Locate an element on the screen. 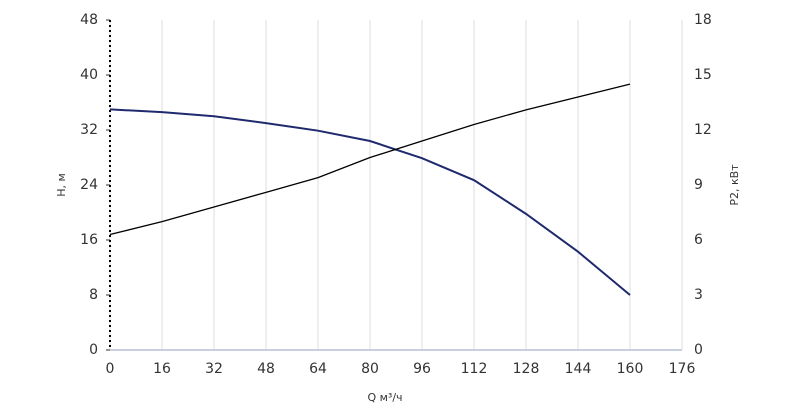  y-axis-label: H, м is located at coordinates (61, 185).